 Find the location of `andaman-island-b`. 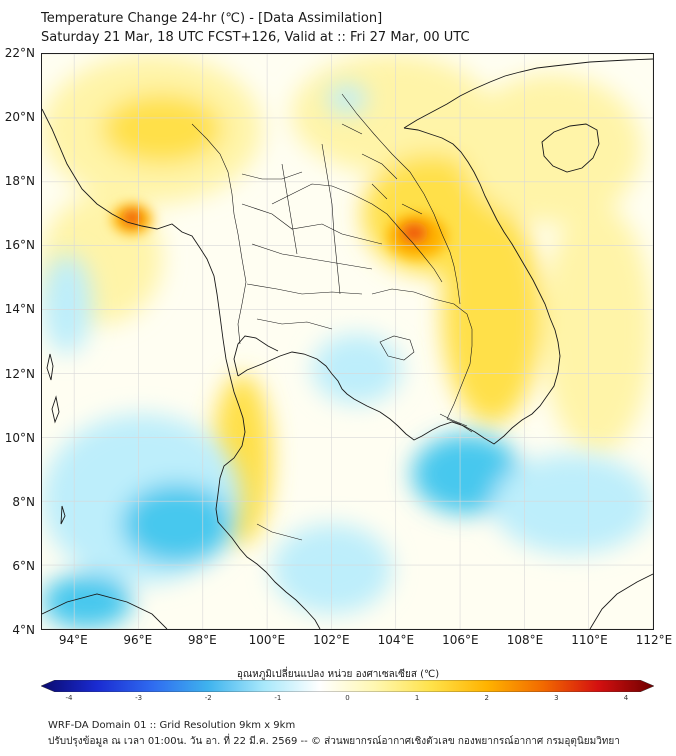

andaman-island-b is located at coordinates (55, 409).